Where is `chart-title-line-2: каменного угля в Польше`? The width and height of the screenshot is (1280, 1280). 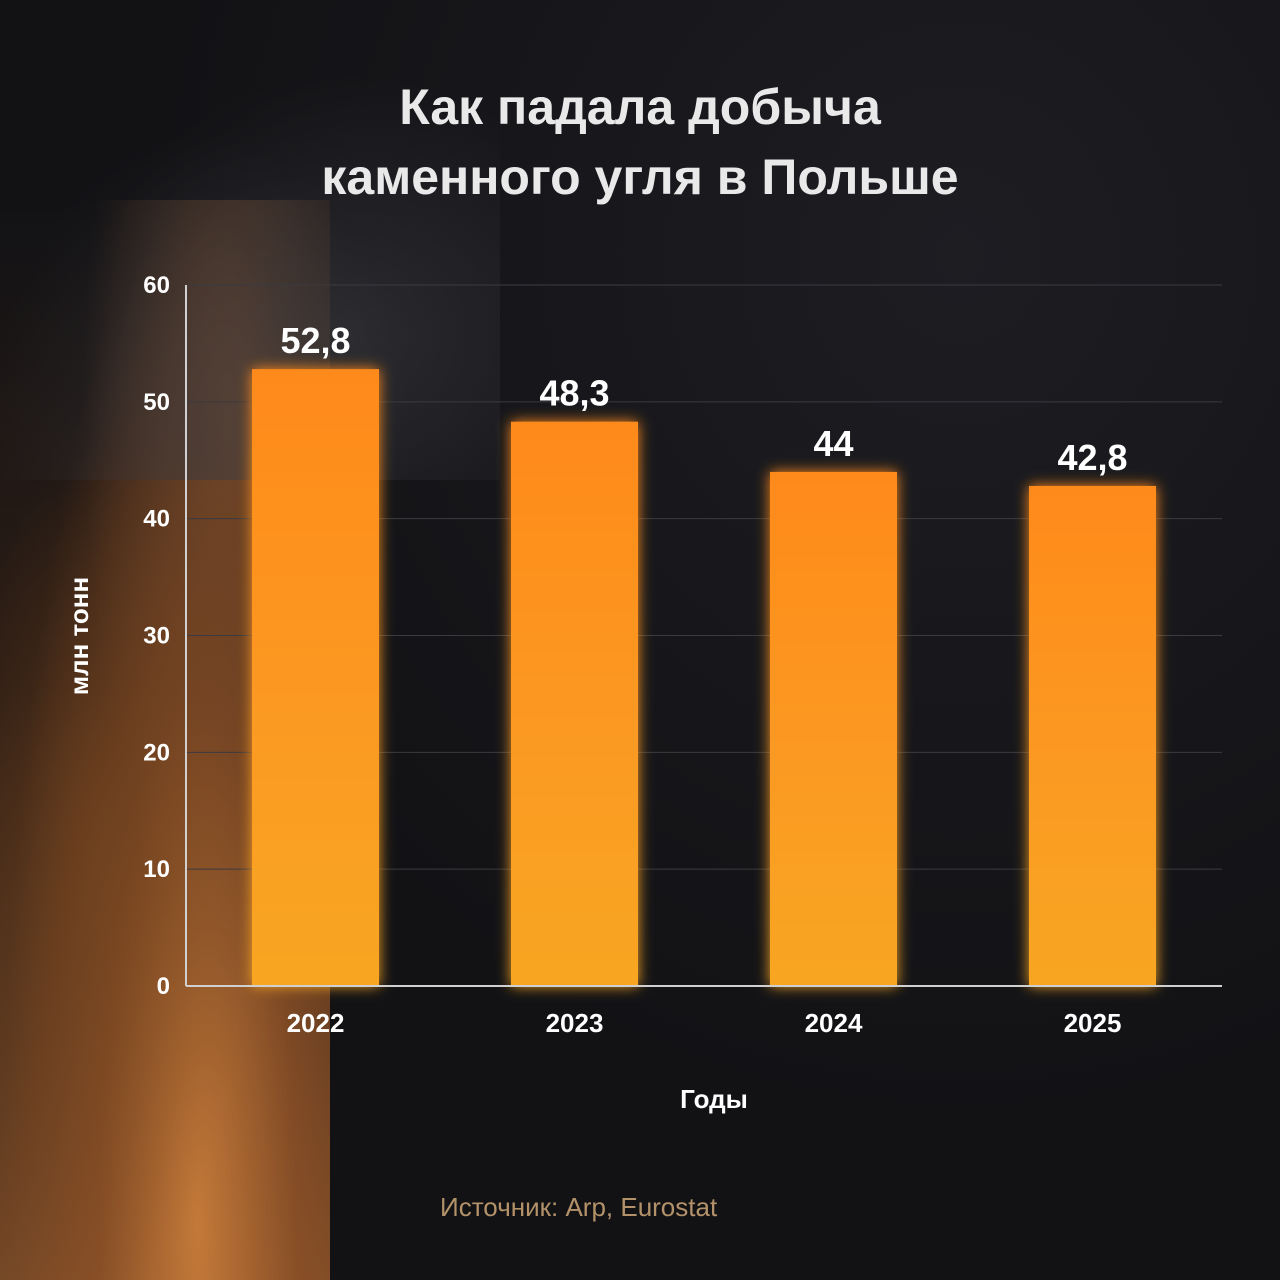 chart-title-line-2: каменного угля в Польше is located at coordinates (640, 177).